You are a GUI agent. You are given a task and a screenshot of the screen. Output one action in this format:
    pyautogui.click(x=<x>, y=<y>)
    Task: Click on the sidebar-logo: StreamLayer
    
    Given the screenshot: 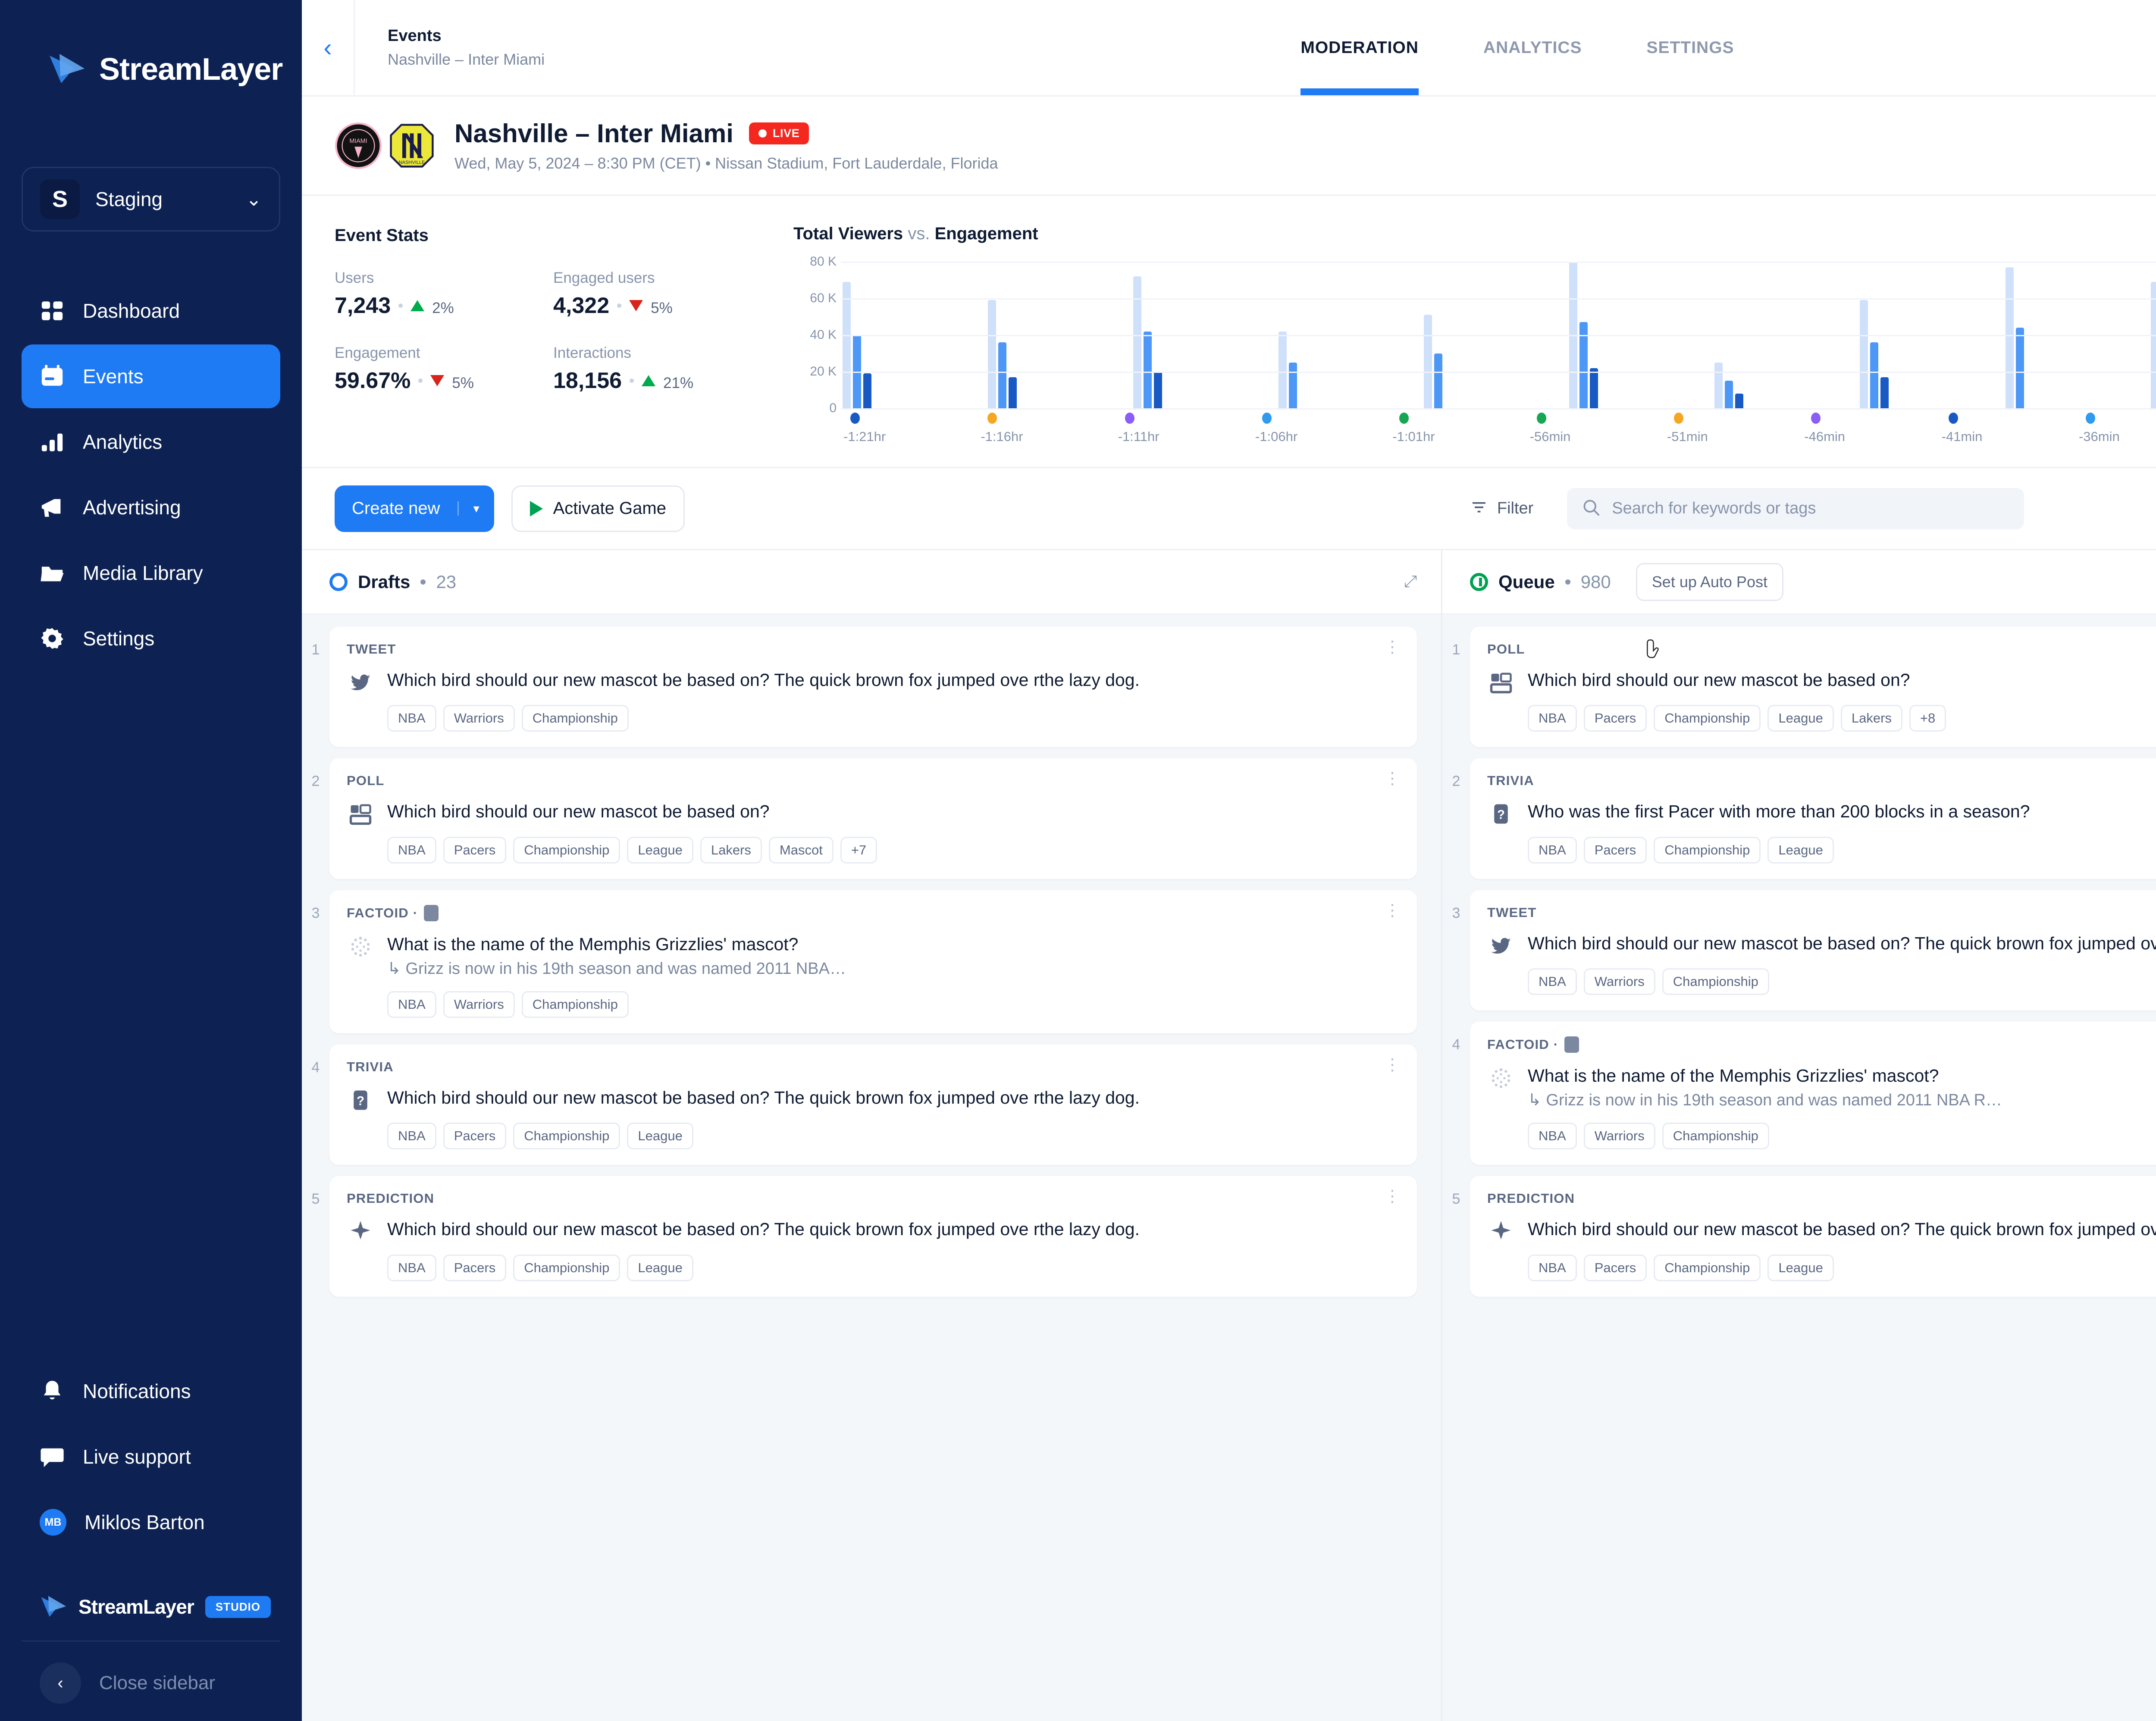 What is the action you would take?
    pyautogui.click(x=151, y=43)
    